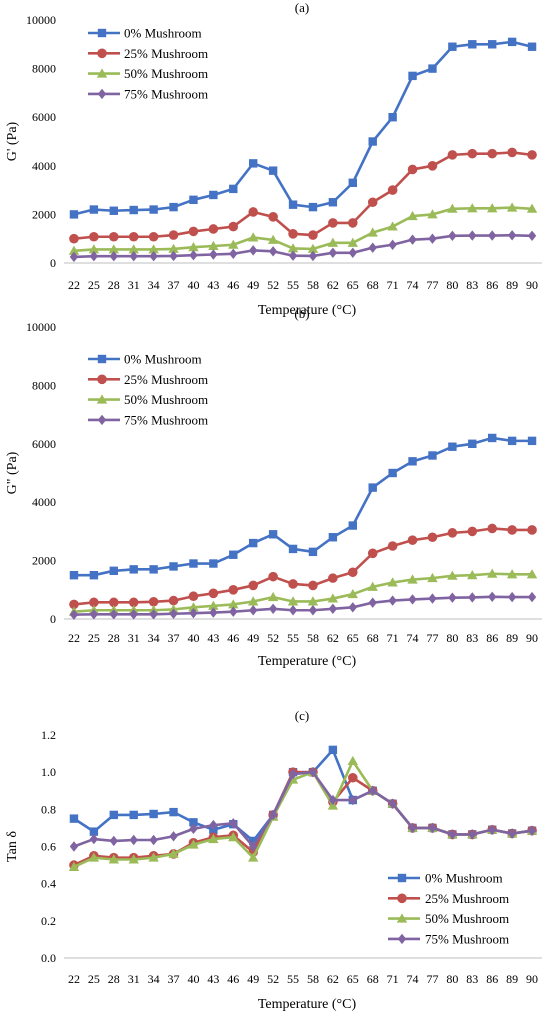 This screenshot has height=1016, width=550. What do you see at coordinates (512, 285) in the screenshot?
I see `x-tick-label: 89` at bounding box center [512, 285].